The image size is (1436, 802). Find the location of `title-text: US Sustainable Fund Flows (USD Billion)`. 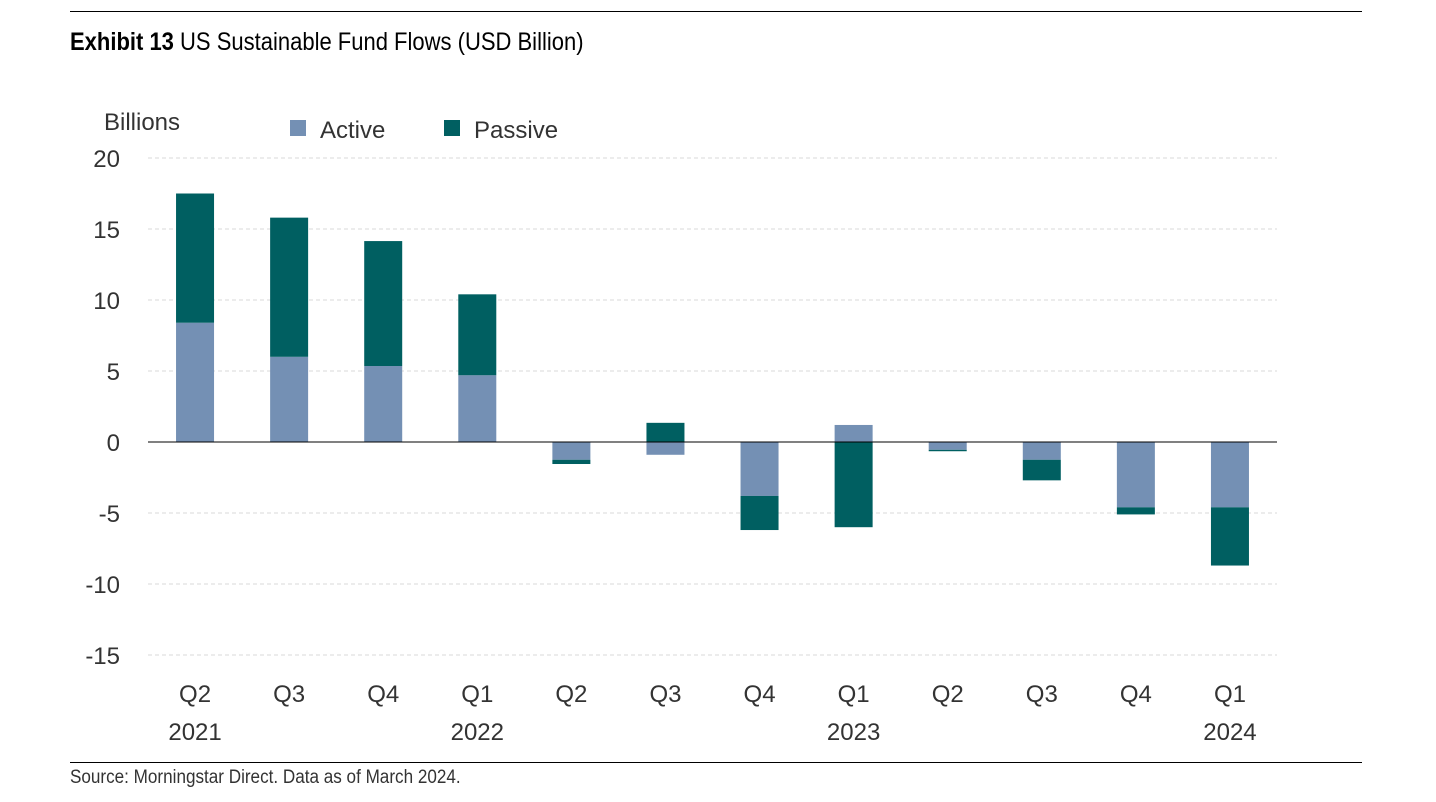

title-text: US Sustainable Fund Flows (USD Billion) is located at coordinates (382, 42).